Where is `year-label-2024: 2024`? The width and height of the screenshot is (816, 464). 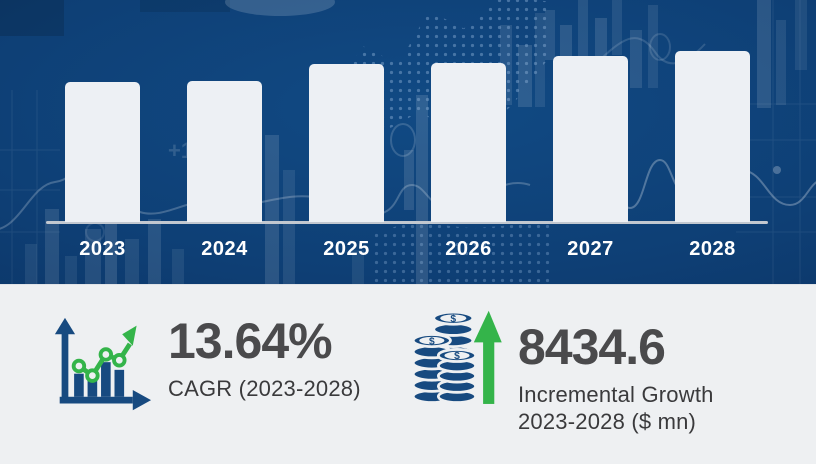 year-label-2024: 2024 is located at coordinates (224, 249).